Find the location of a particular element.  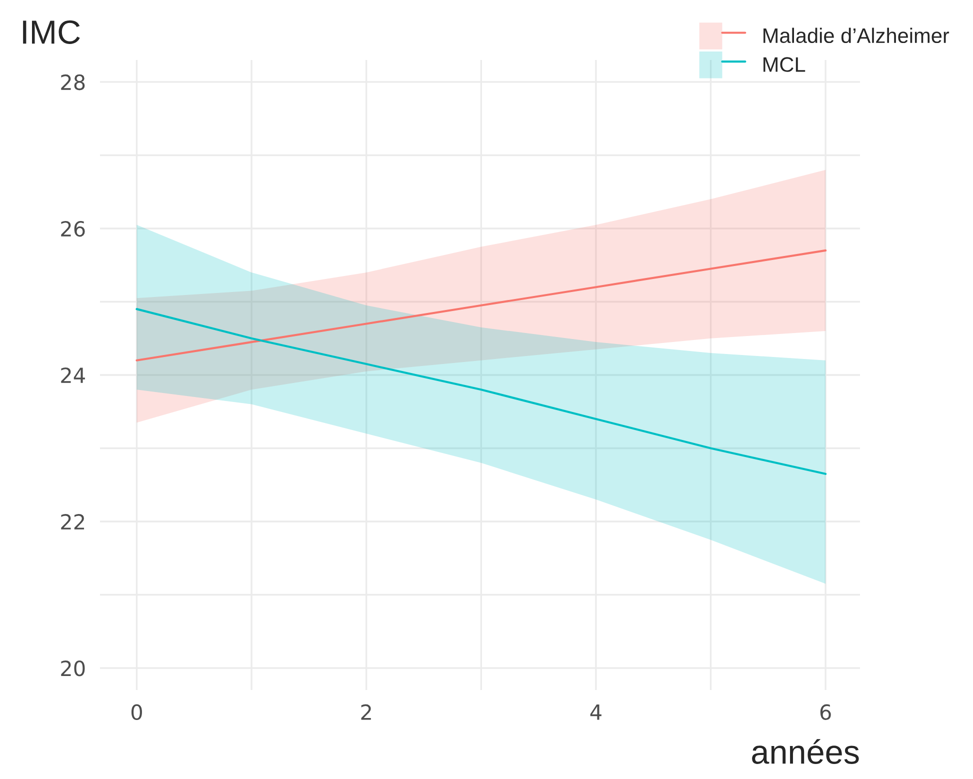

y-axis-title: IMC is located at coordinates (51, 32).